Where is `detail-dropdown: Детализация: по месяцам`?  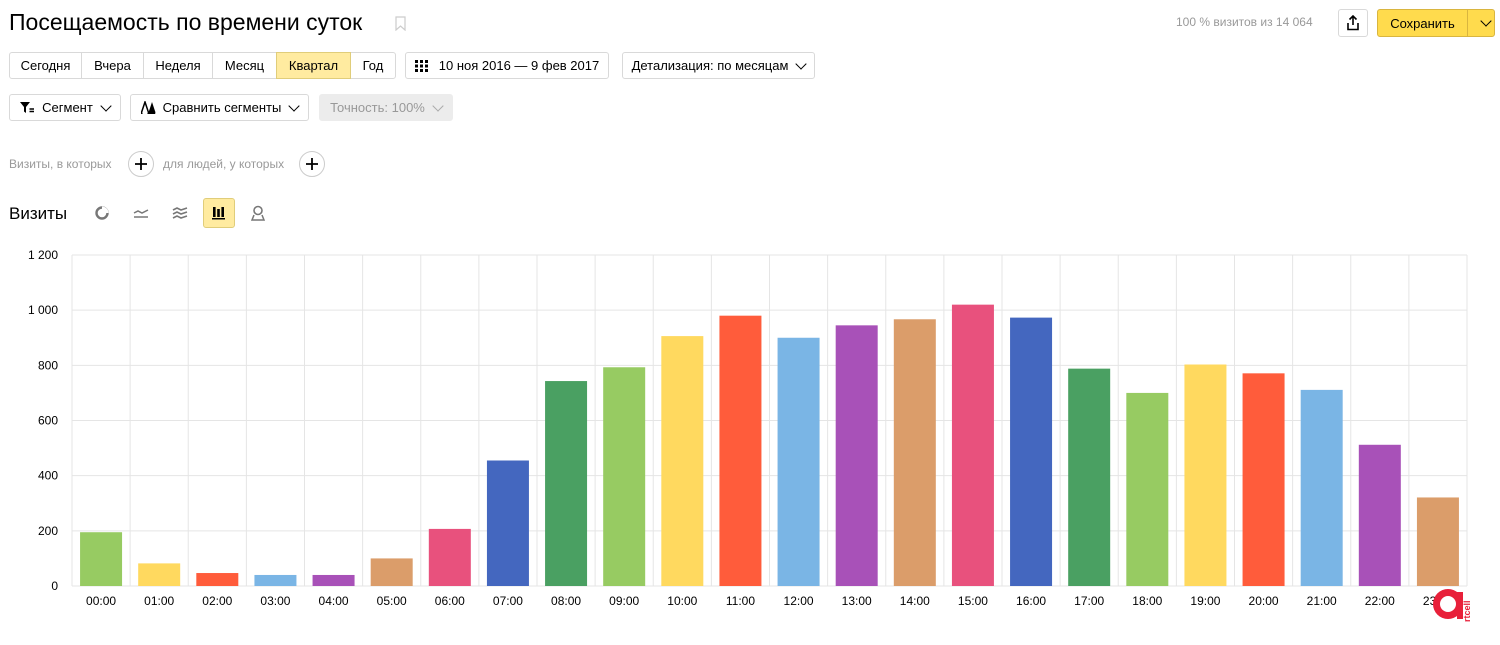 detail-dropdown: Детализация: по месяцам is located at coordinates (718, 65).